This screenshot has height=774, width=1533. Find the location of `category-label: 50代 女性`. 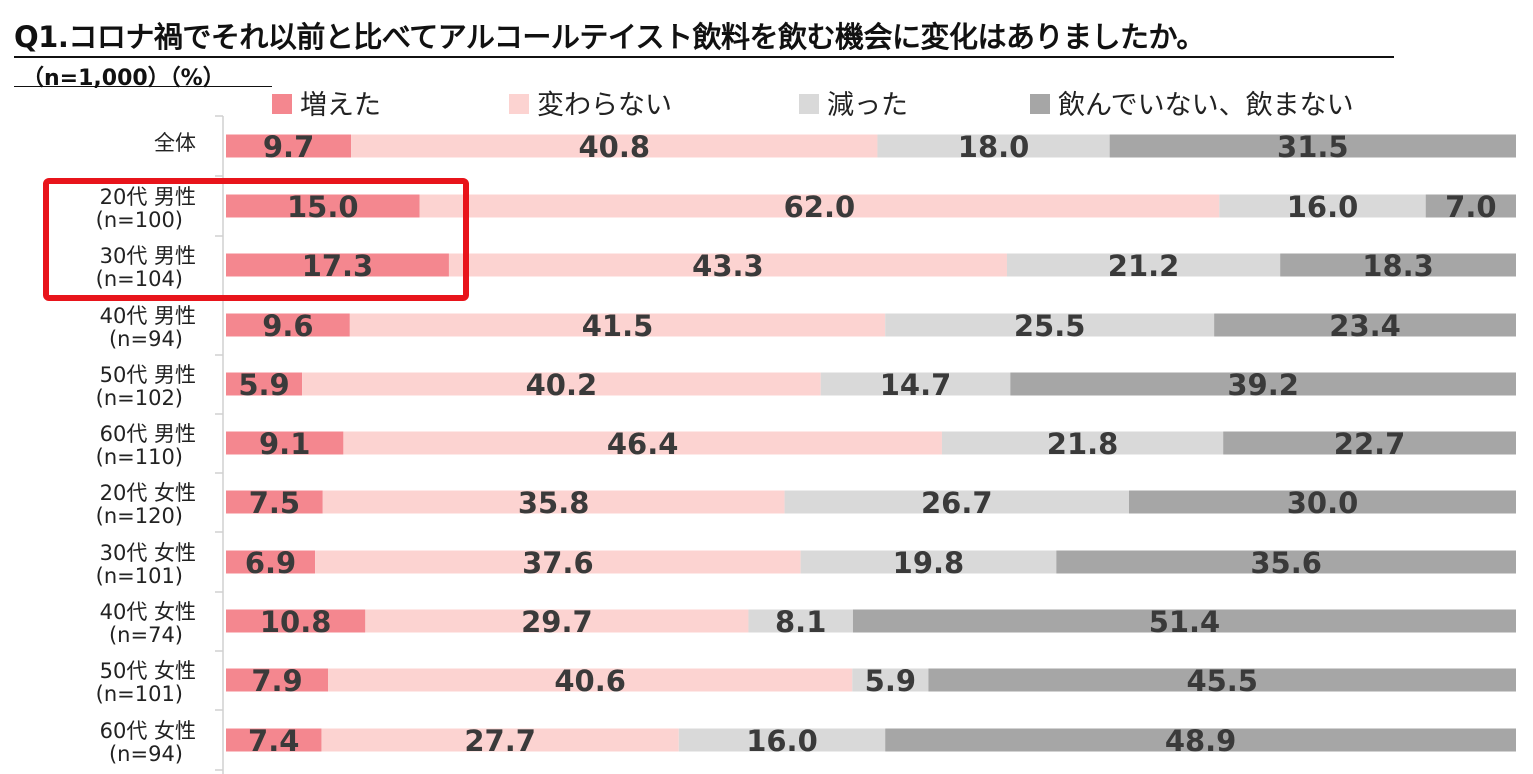

category-label: 50代 女性 is located at coordinates (148, 671).